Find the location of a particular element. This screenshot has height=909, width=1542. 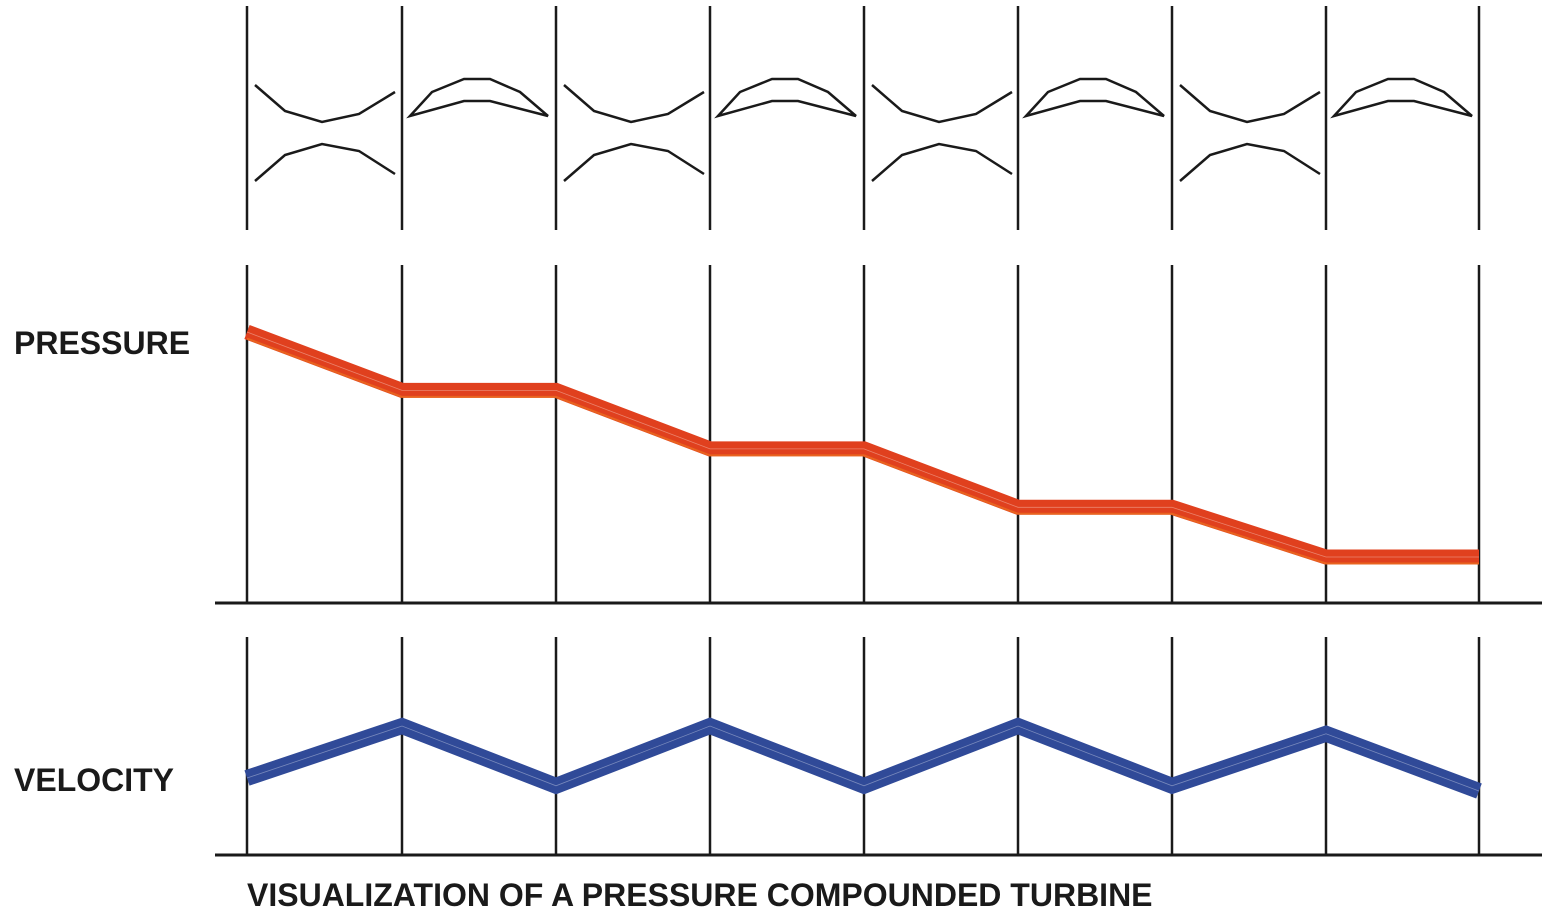

velocity-band is located at coordinates (863, 758).